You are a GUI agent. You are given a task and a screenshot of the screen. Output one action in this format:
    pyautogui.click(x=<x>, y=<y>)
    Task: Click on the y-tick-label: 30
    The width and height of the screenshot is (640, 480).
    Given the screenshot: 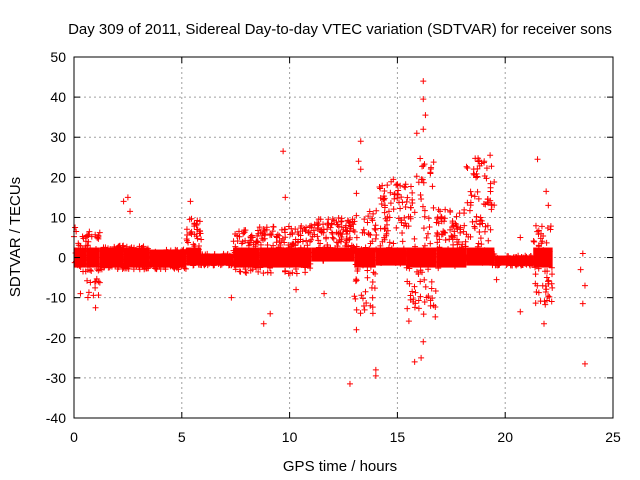 What is the action you would take?
    pyautogui.click(x=58, y=137)
    